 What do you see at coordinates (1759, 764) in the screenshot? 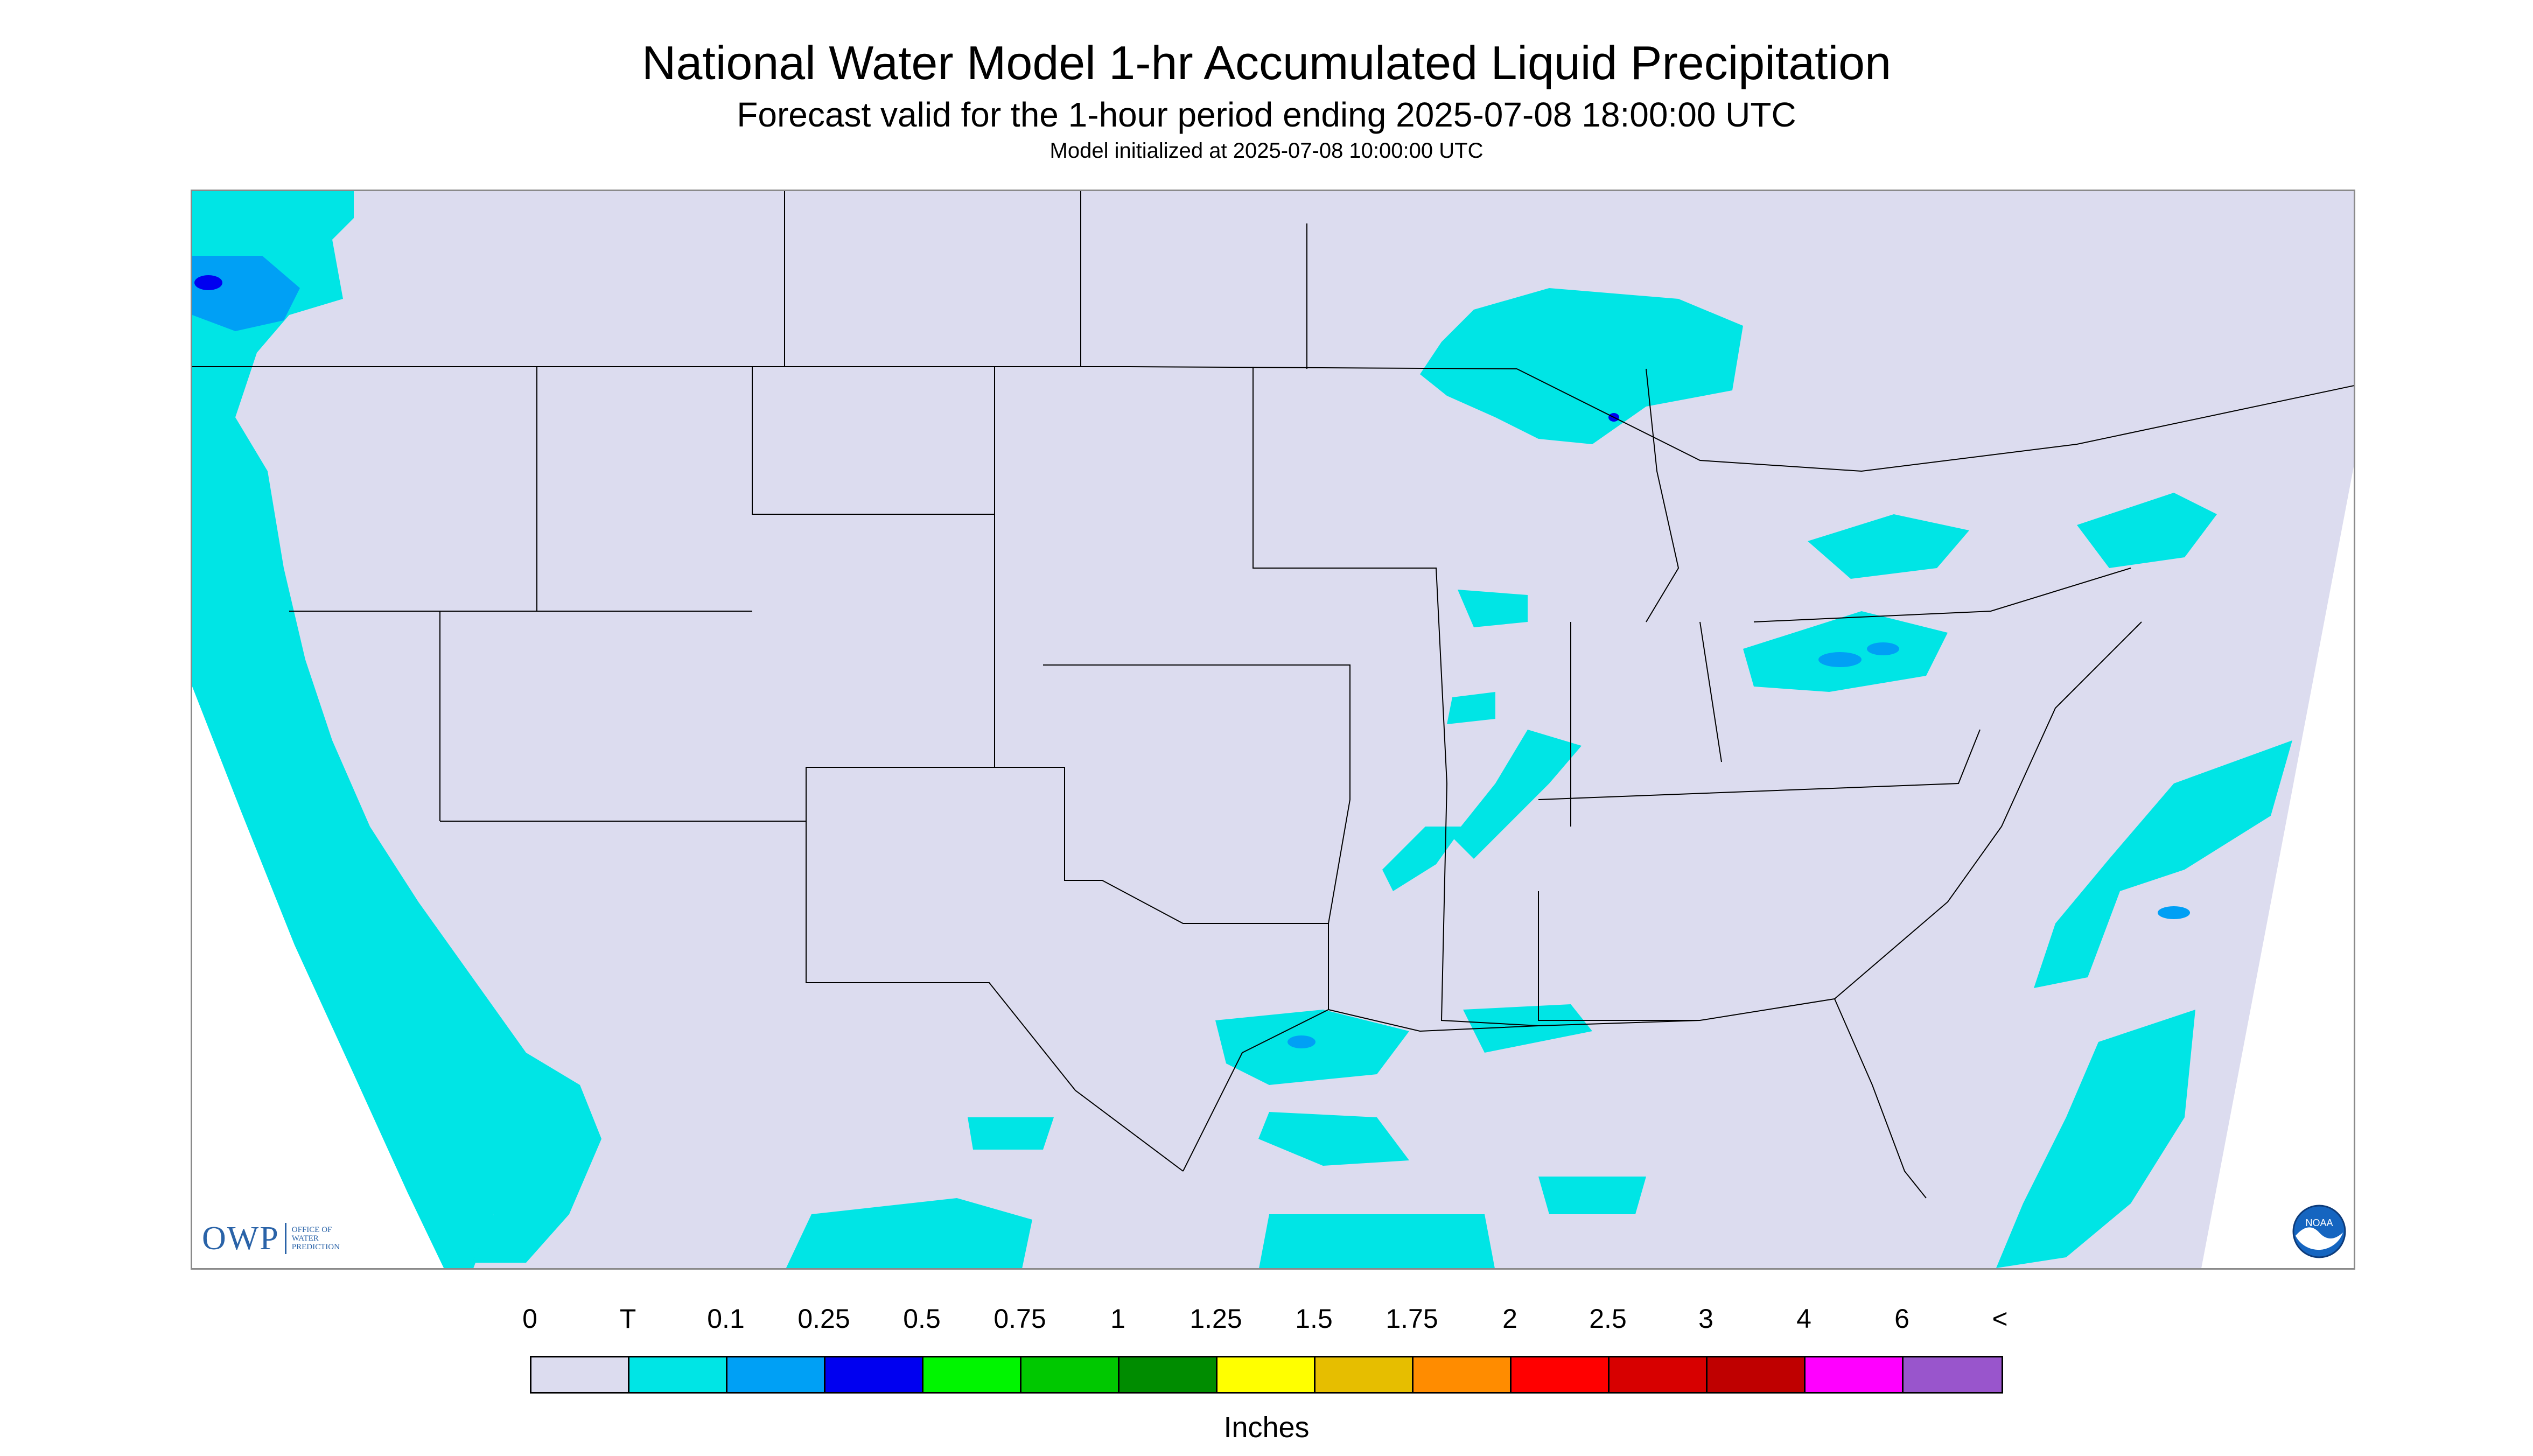
I see `state-line-tennessee` at bounding box center [1759, 764].